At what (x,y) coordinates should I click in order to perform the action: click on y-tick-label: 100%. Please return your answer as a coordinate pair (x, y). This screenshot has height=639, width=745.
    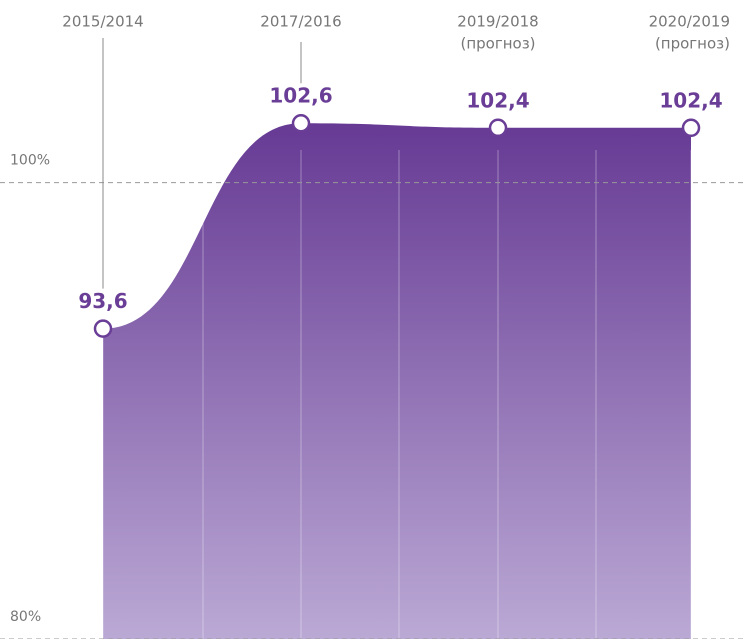
    Looking at the image, I should click on (30, 161).